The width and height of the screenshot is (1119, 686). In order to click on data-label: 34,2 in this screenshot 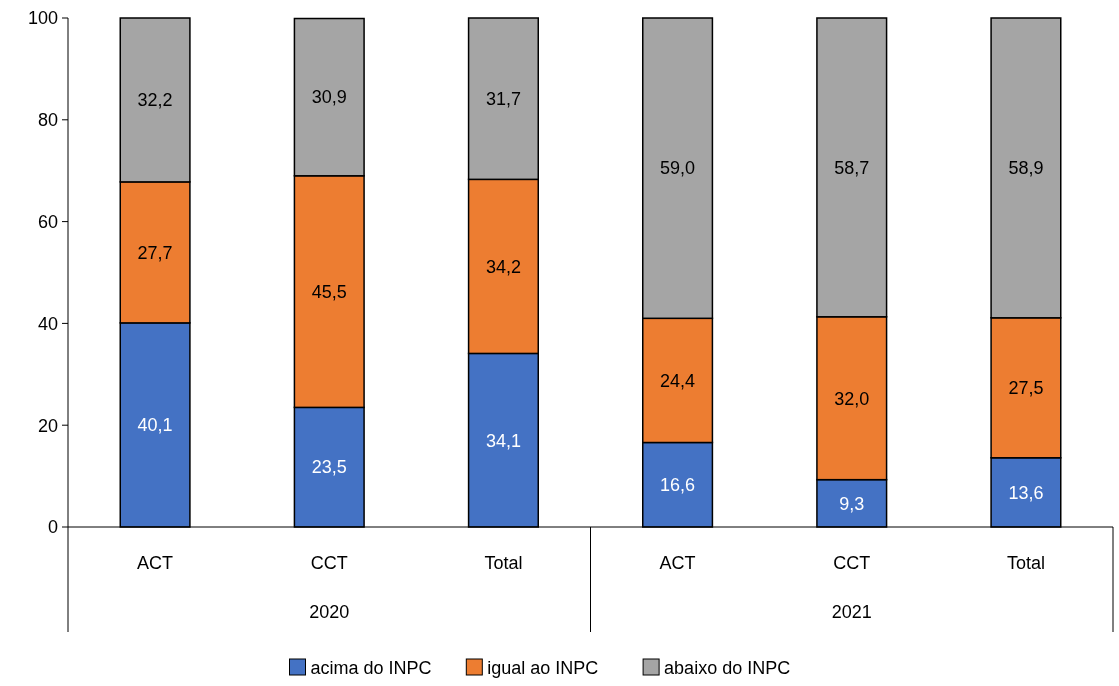, I will do `click(503, 266)`.